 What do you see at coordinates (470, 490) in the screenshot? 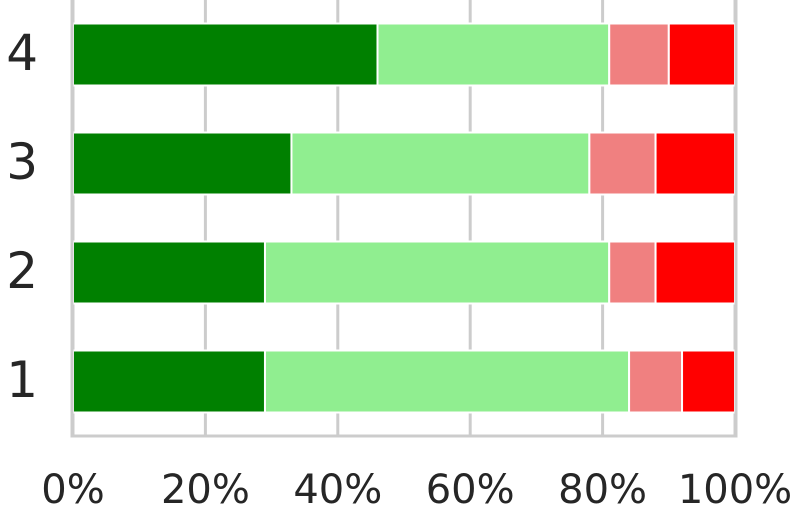
I see `x-tick-label: 60%` at bounding box center [470, 490].